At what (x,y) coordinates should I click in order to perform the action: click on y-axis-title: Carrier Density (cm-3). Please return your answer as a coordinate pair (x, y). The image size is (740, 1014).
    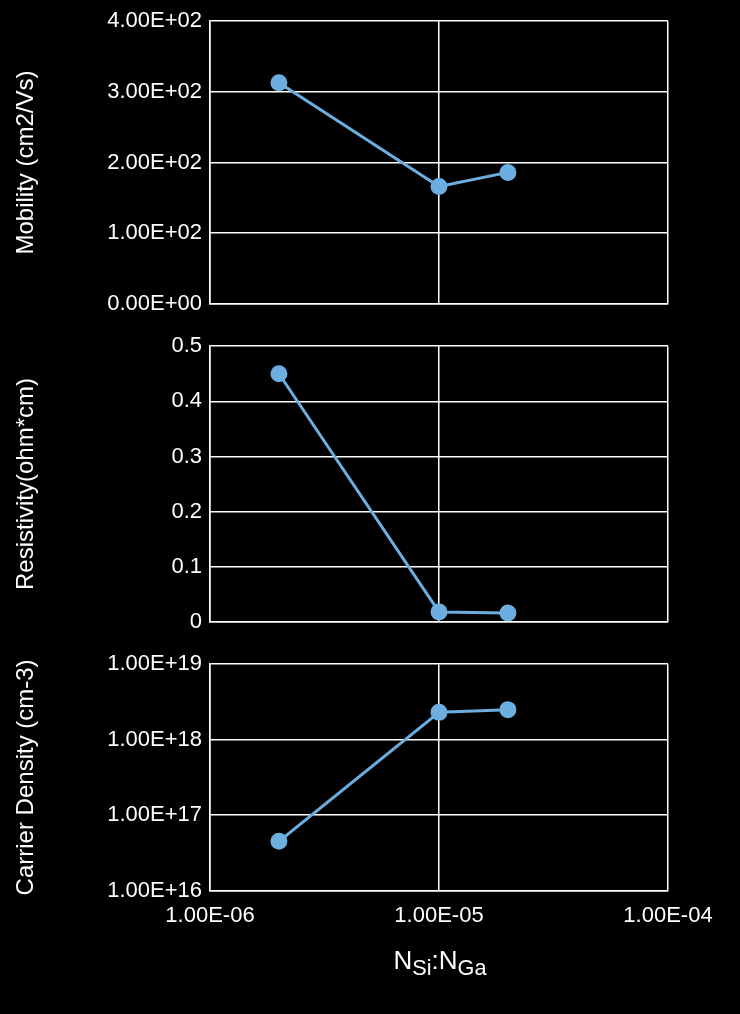
    Looking at the image, I should click on (25, 777).